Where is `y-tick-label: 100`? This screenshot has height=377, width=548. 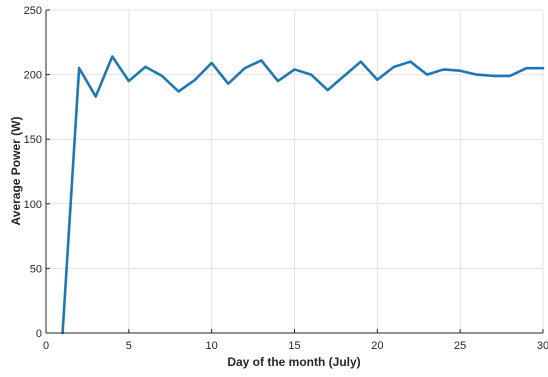
y-tick-label: 100 is located at coordinates (33, 205).